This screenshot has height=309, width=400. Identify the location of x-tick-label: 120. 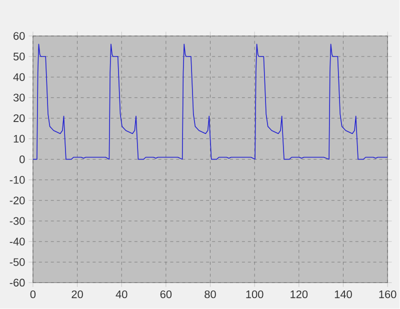
(299, 294).